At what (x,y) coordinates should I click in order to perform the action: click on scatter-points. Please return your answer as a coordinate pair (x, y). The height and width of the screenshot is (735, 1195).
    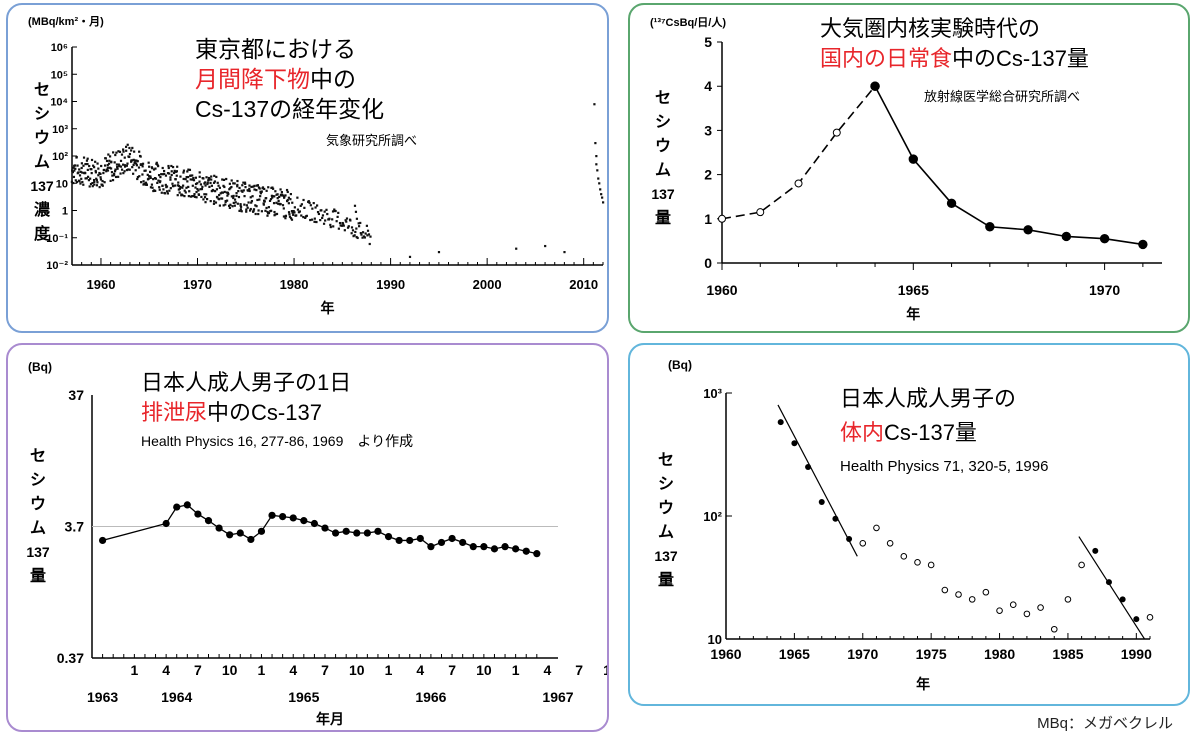
    Looking at the image, I should click on (337, 180).